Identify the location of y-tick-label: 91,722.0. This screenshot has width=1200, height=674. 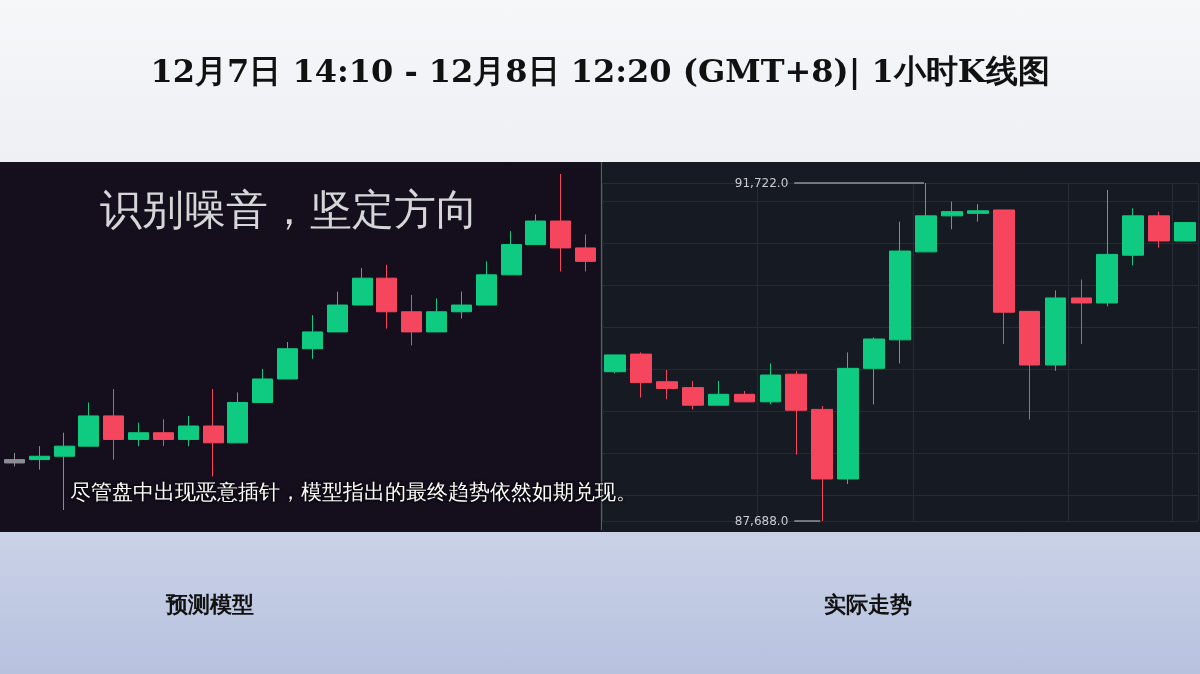
(761, 183).